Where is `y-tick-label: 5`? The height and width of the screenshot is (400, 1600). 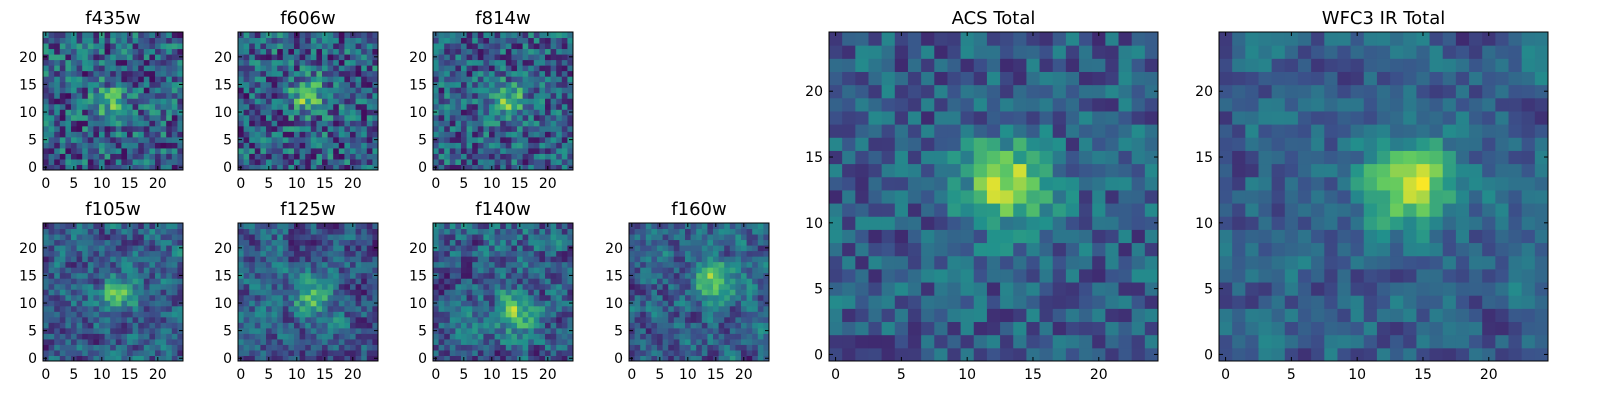 y-tick-label: 5 is located at coordinates (227, 332).